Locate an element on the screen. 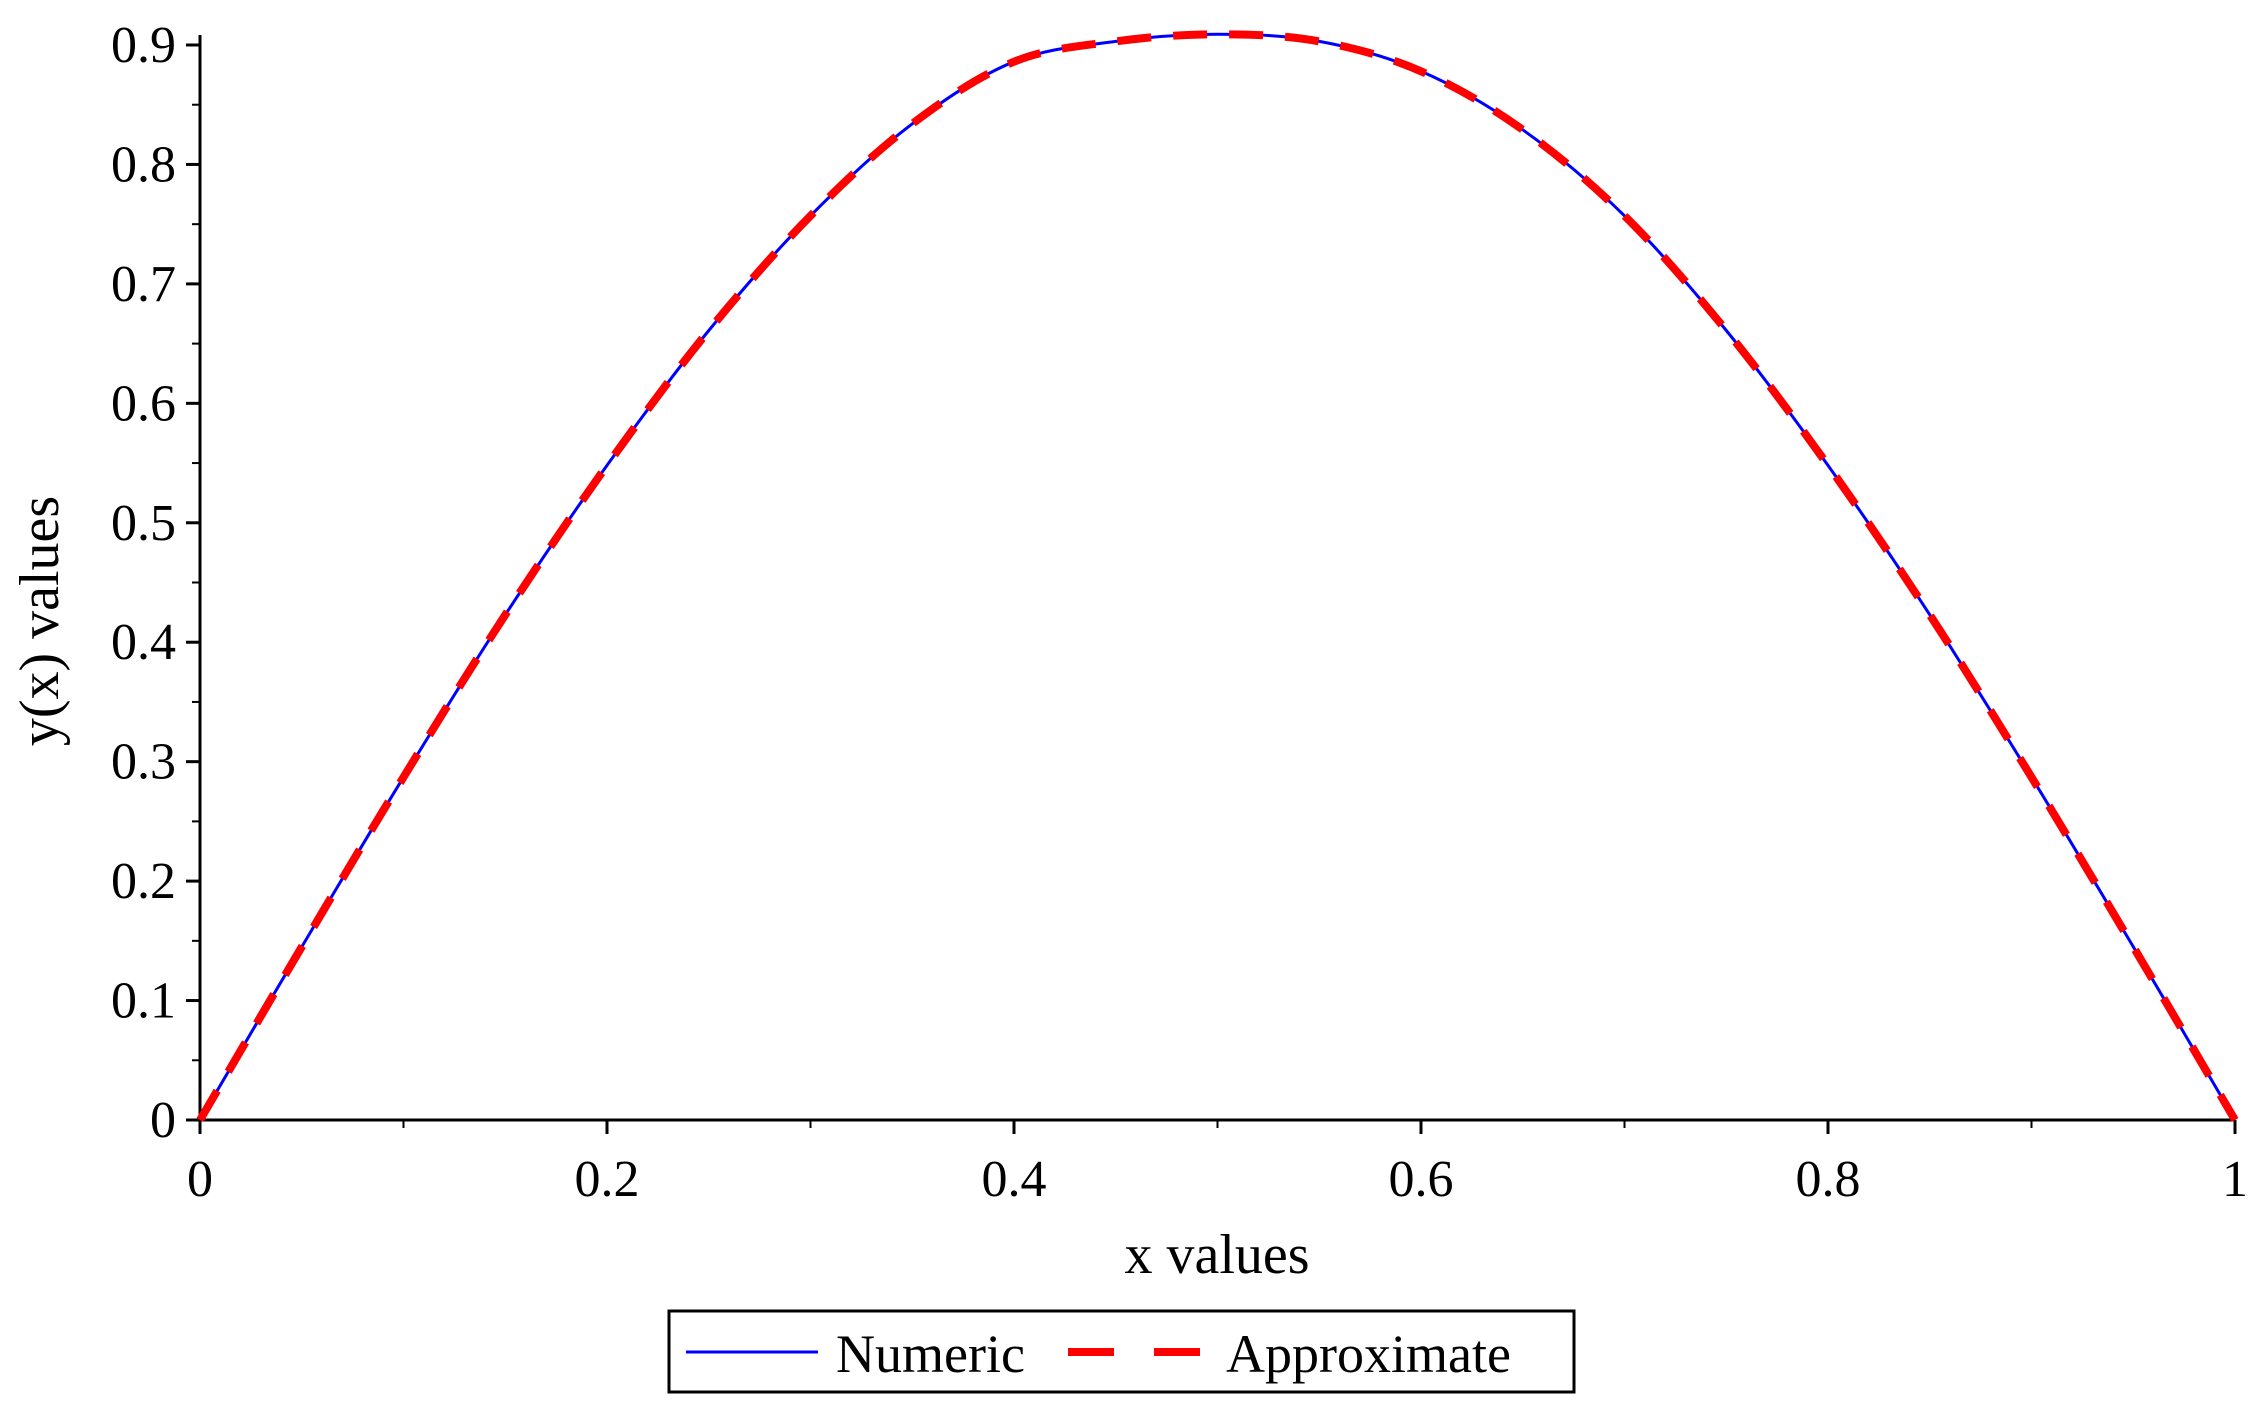 Image resolution: width=2250 pixels, height=1410 pixels. y-tick-label: 0.4 is located at coordinates (143, 642).